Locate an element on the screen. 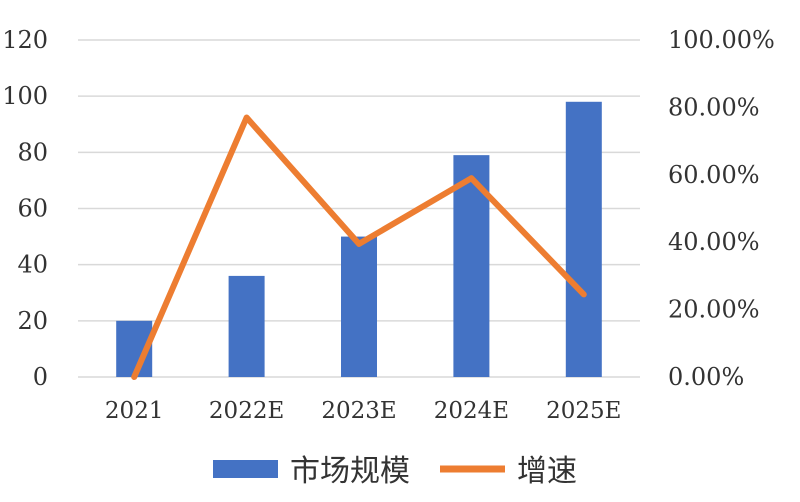 The width and height of the screenshot is (800, 502). left-tick-label: 40 is located at coordinates (32, 265).